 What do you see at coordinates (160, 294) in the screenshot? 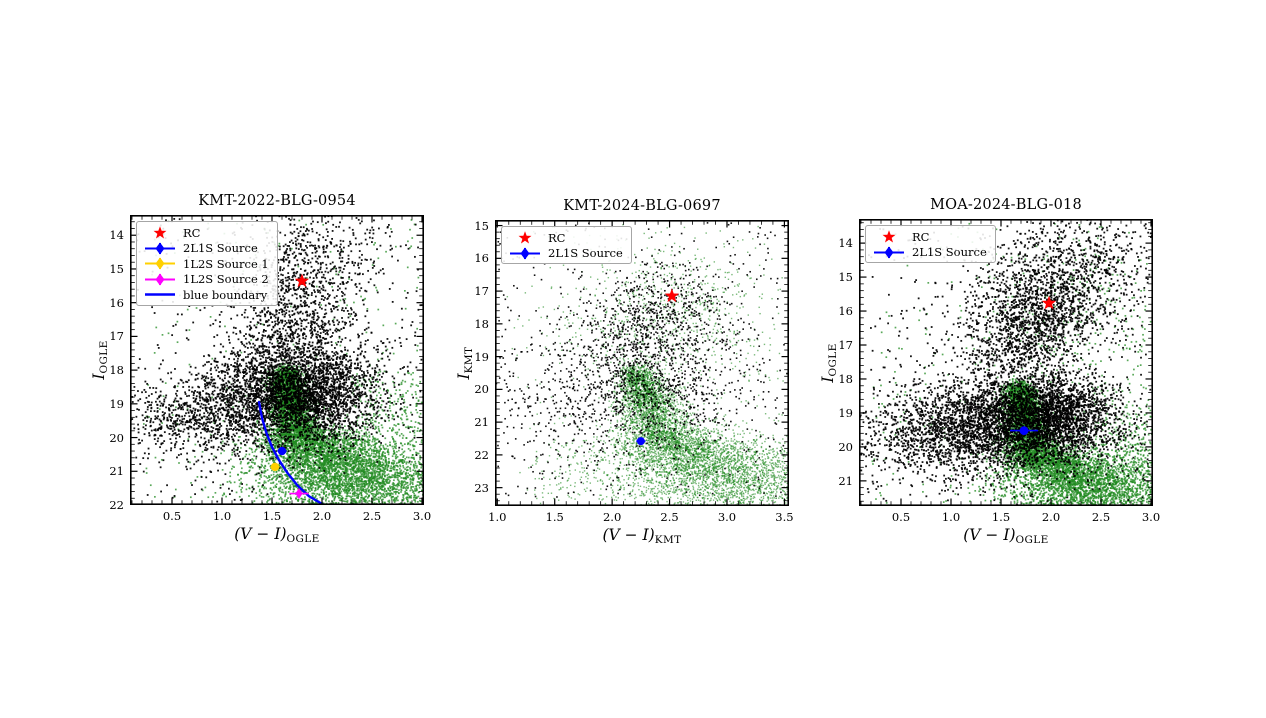
I see `line-icon` at bounding box center [160, 294].